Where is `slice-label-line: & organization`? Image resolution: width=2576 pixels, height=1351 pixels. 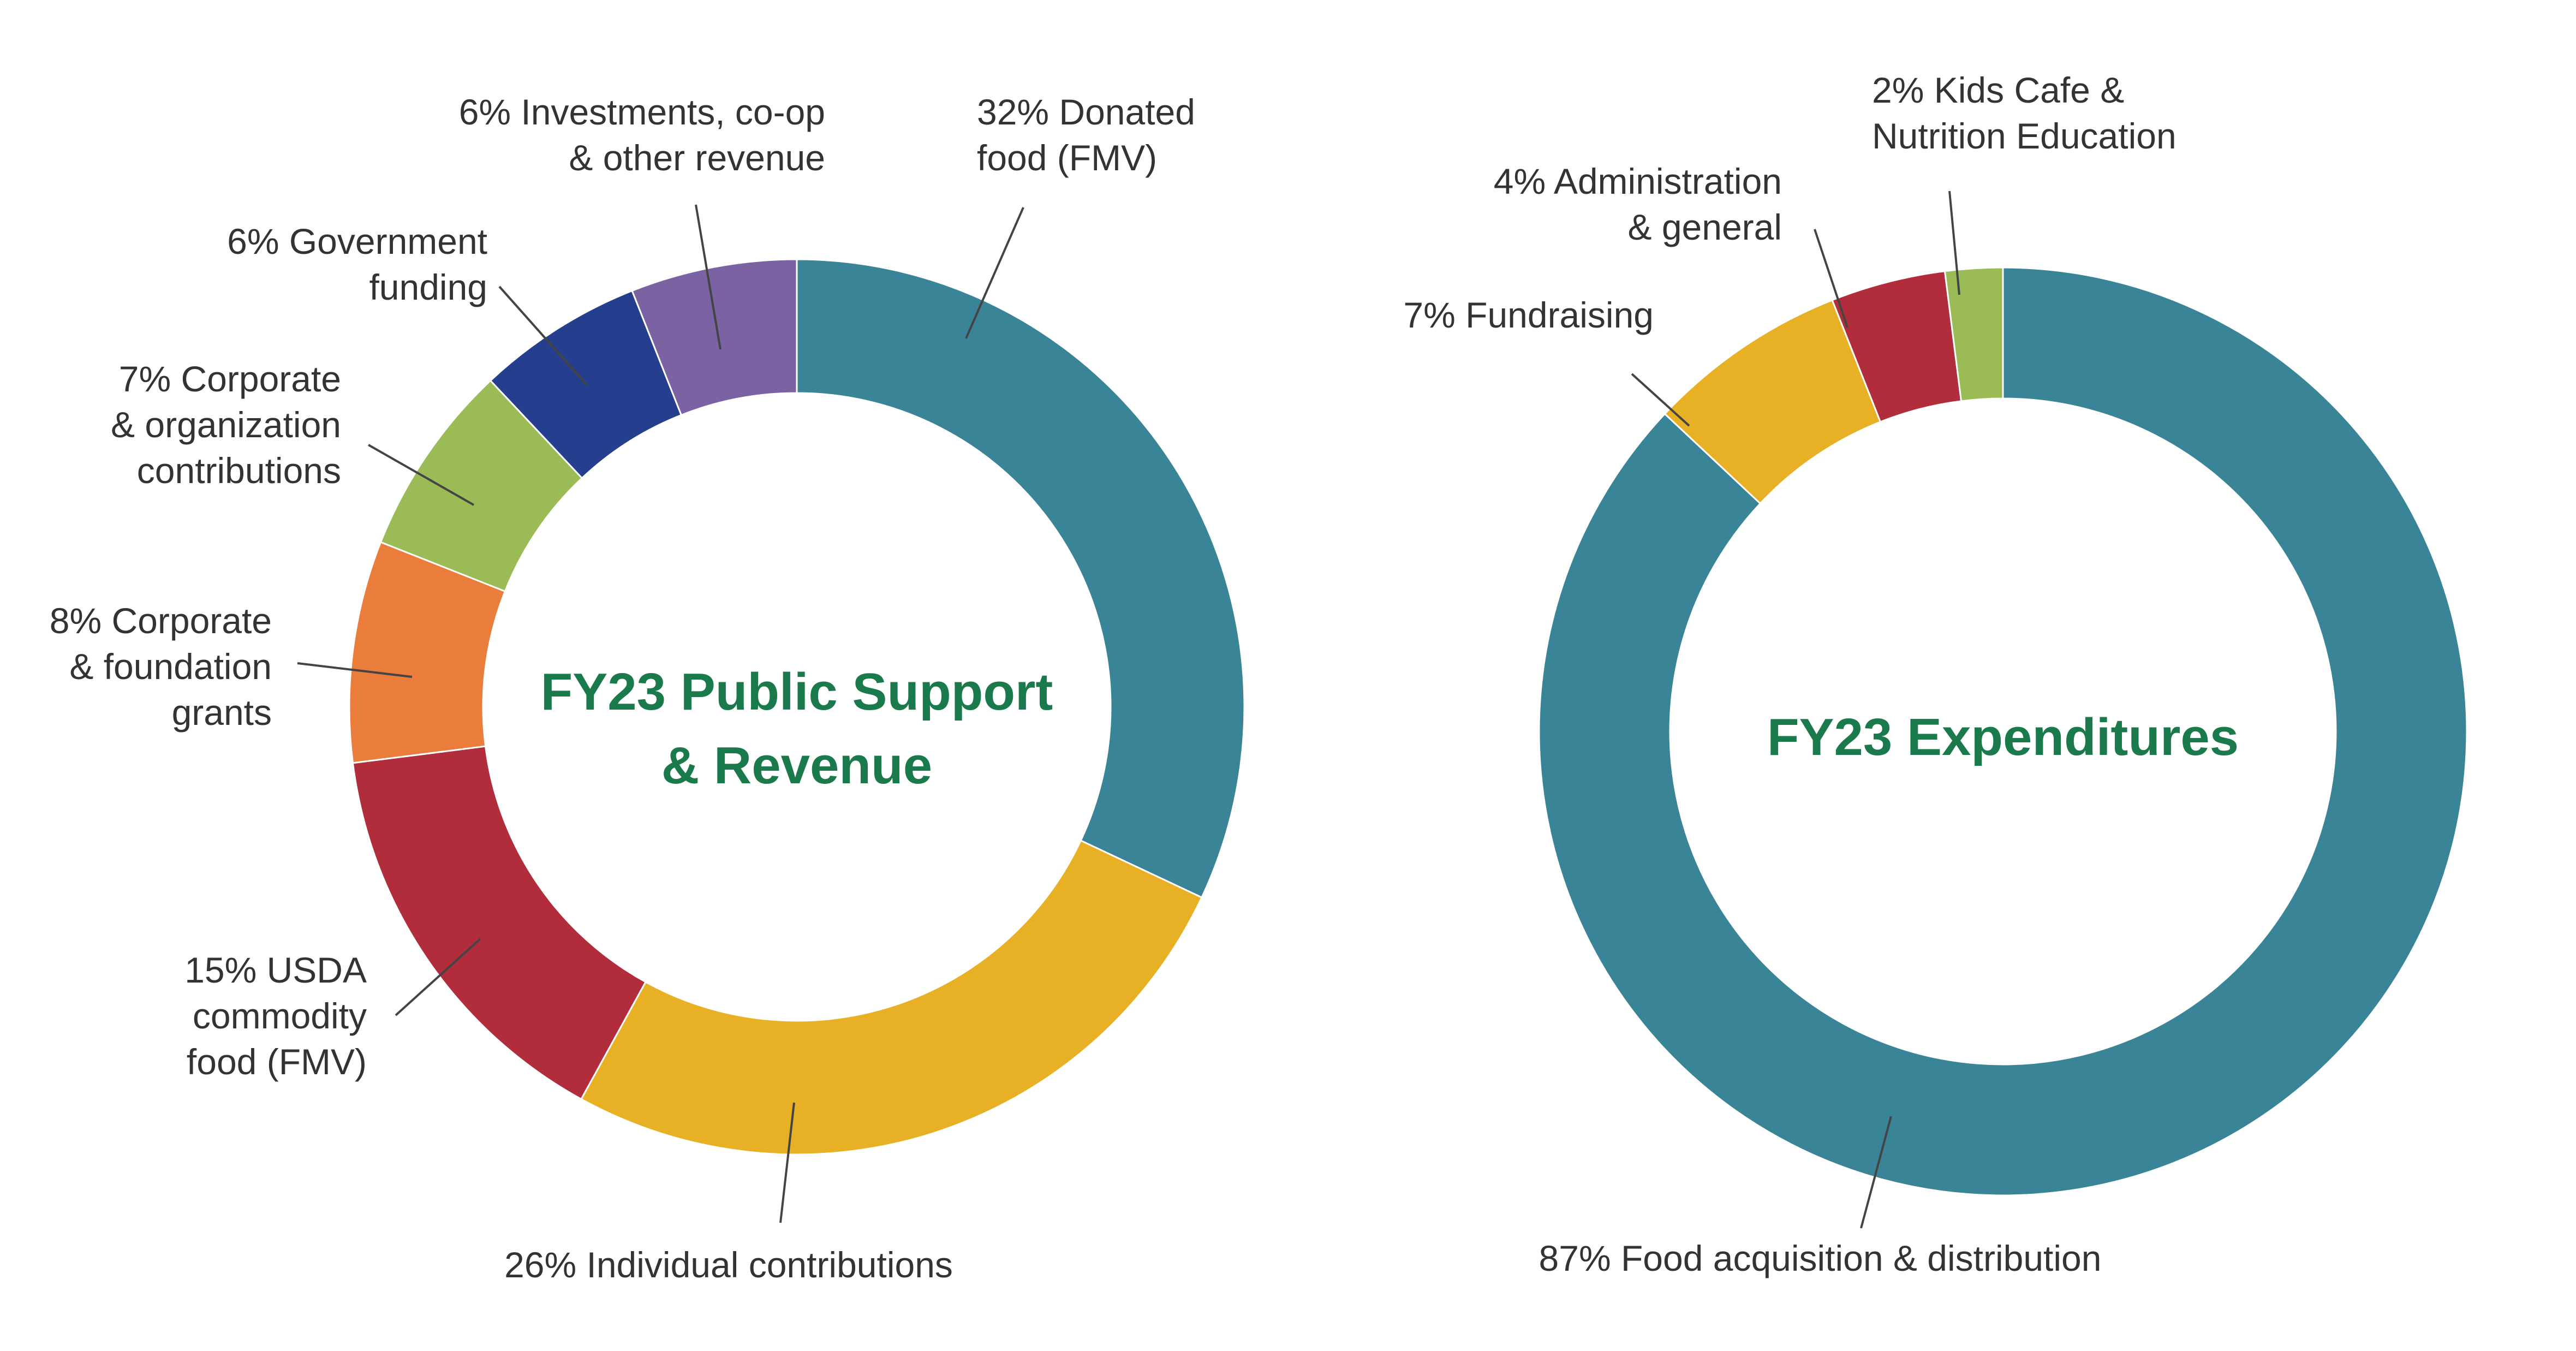 slice-label-line: & organization is located at coordinates (226, 424).